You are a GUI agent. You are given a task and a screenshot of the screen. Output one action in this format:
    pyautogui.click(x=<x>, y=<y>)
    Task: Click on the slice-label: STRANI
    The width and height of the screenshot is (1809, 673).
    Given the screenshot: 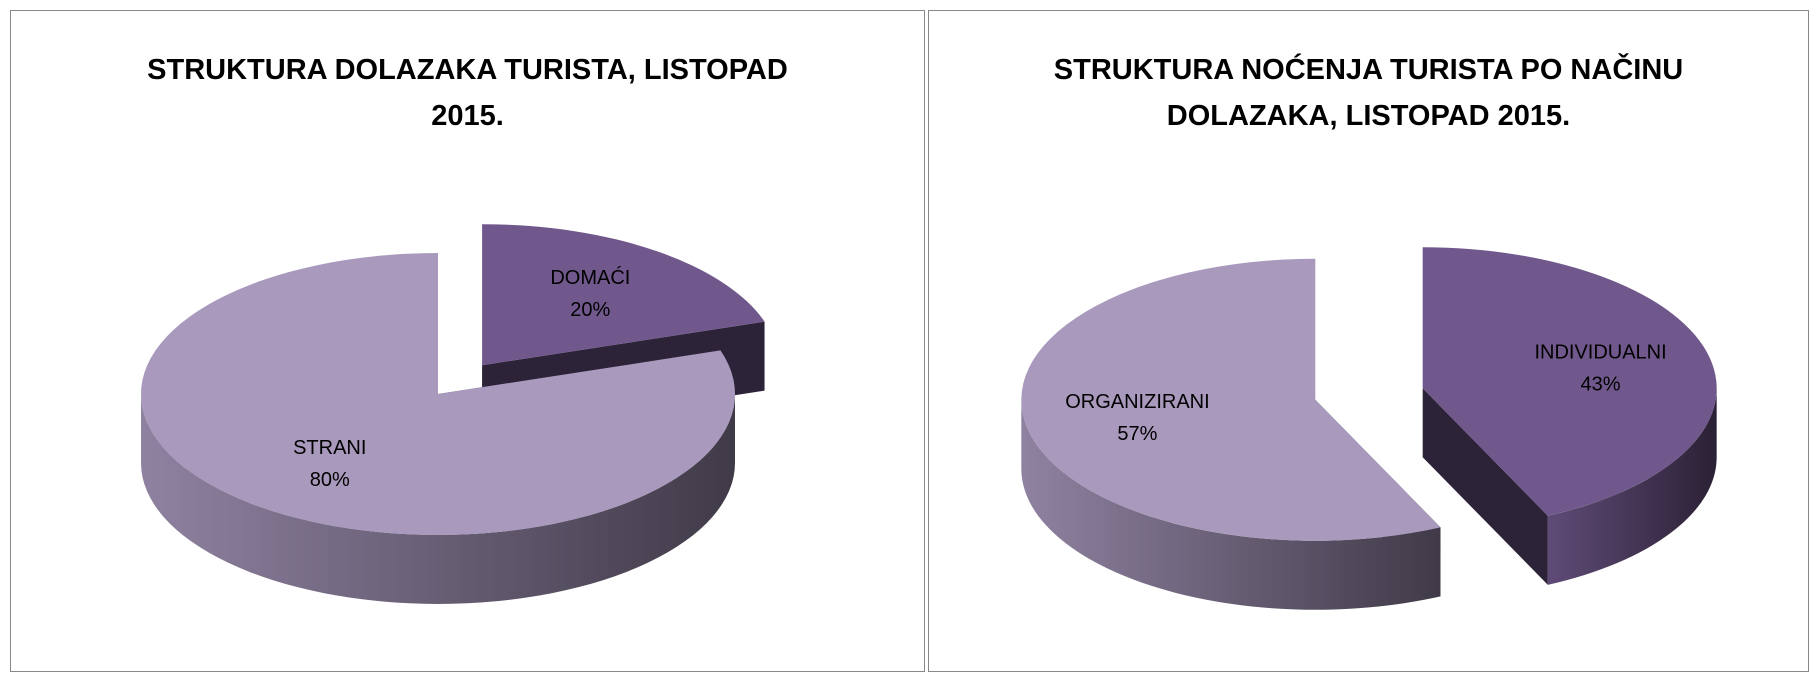 What is the action you would take?
    pyautogui.click(x=329, y=448)
    